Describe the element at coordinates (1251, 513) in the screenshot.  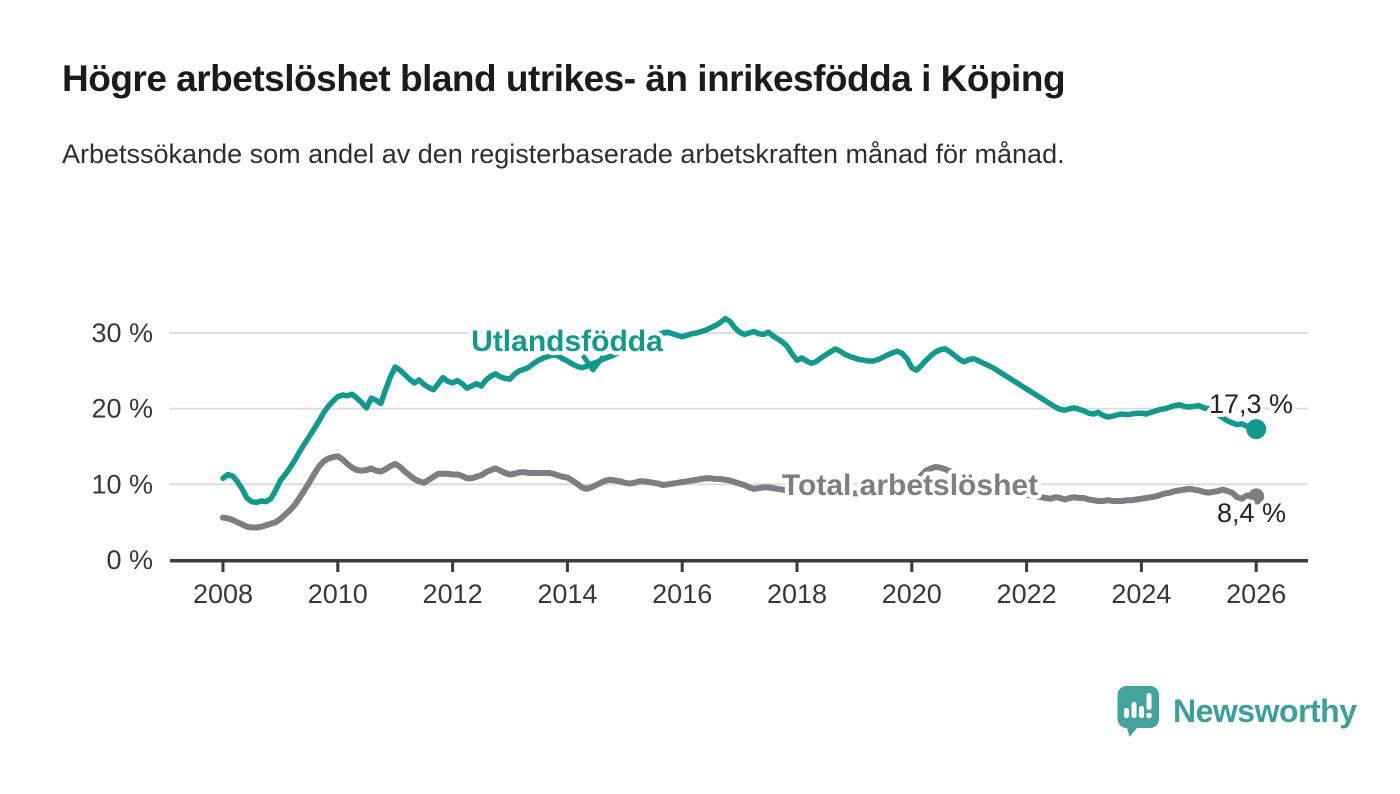
I see `end-value-total: 8,4 %` at that location.